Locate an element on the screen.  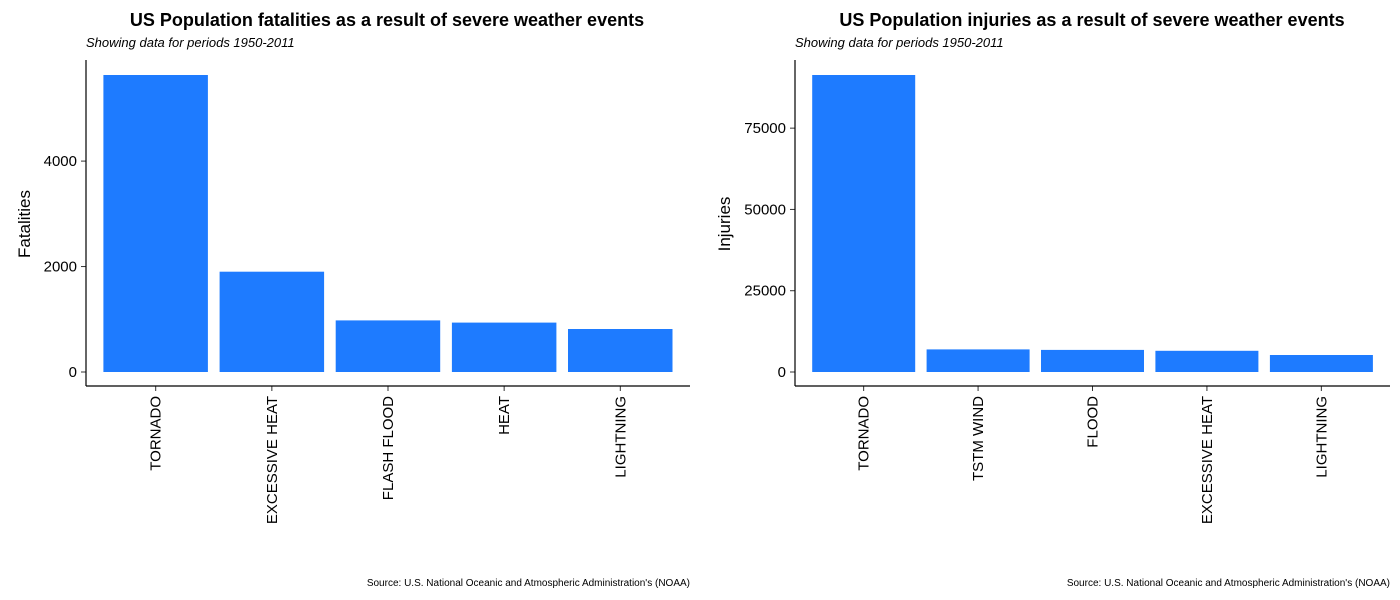
y-tick-label: 2000 is located at coordinates (60, 267).